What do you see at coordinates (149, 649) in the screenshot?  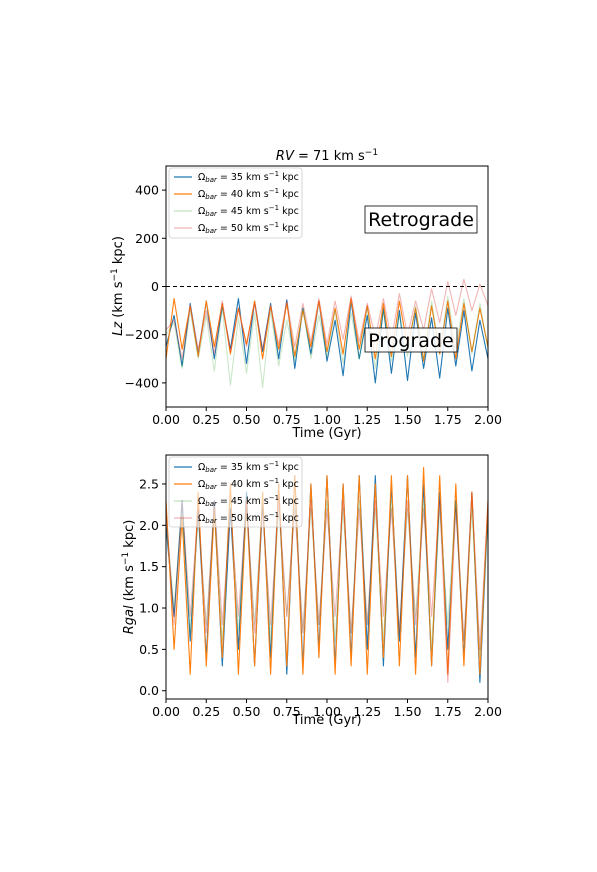 I see `rgal-y-tick-label: 0.5` at bounding box center [149, 649].